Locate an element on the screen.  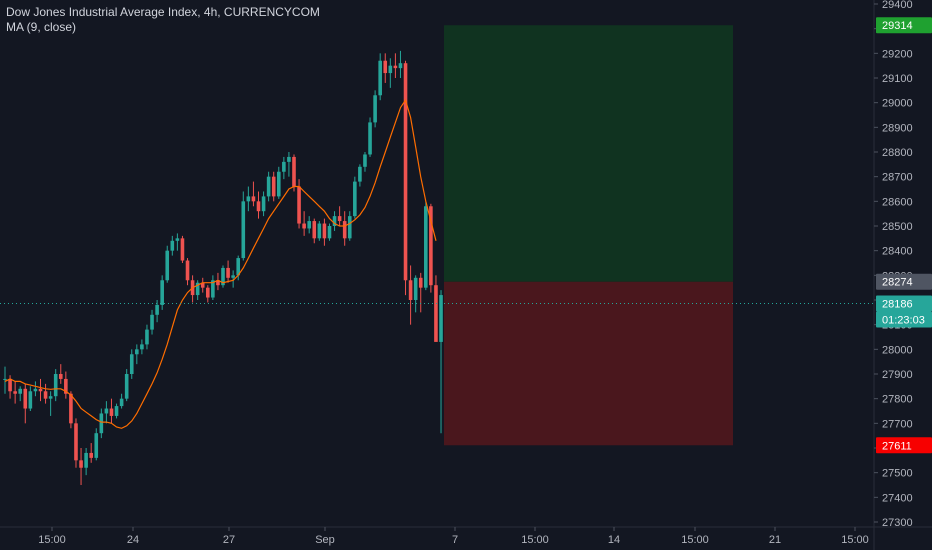
price-tick-label: 27400 is located at coordinates (897, 498).